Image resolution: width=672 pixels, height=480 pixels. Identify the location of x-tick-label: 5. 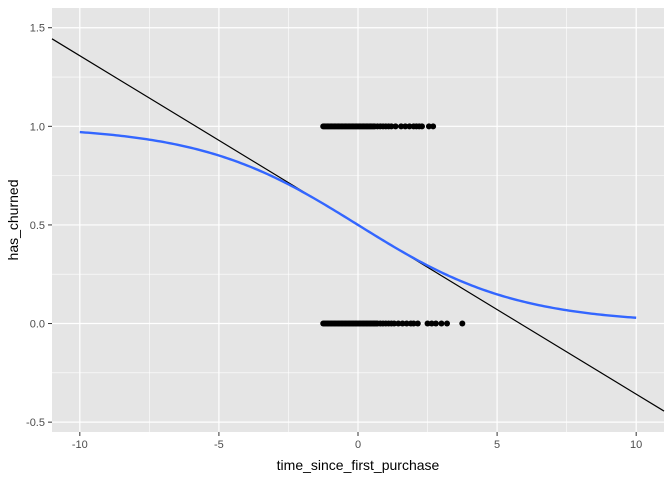
(497, 445).